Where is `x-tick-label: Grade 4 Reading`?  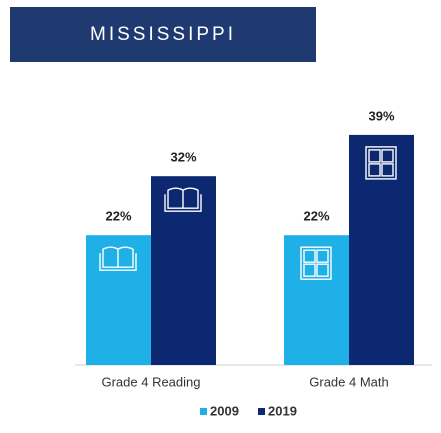 x-tick-label: Grade 4 Reading is located at coordinates (150, 381).